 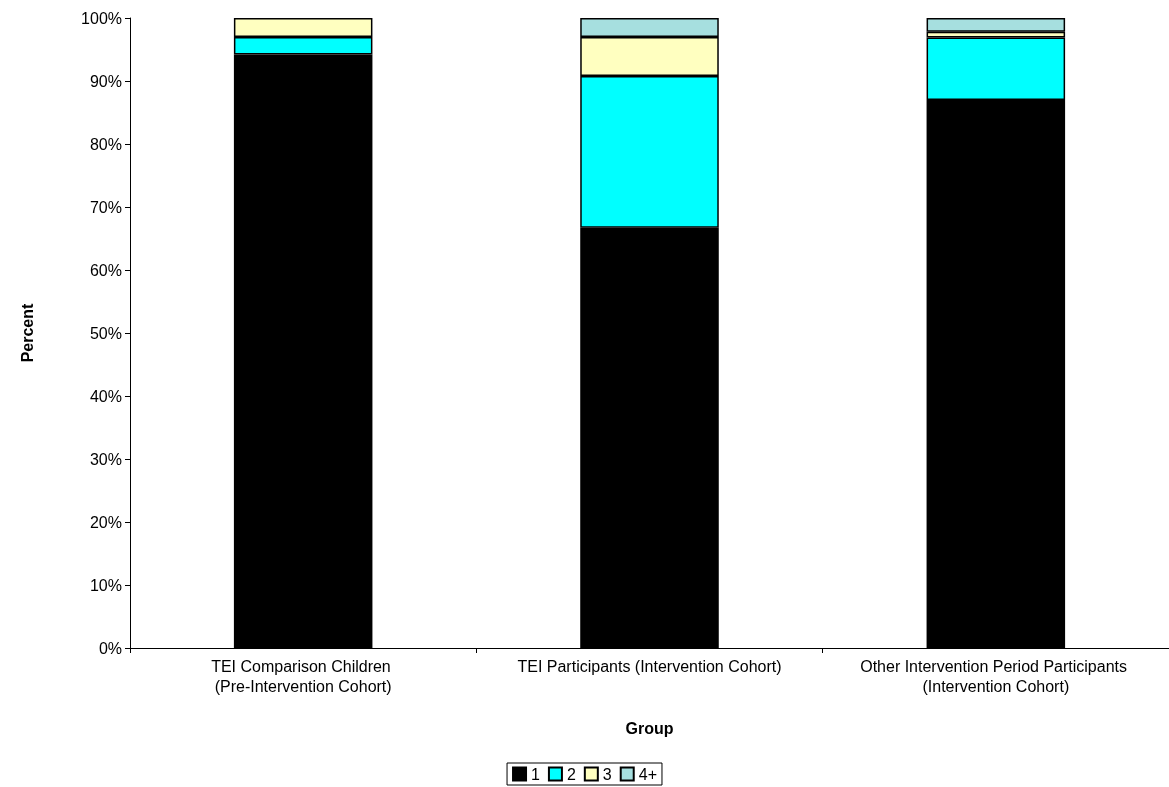 I want to click on y-tick-label: 50%, so click(x=105, y=333).